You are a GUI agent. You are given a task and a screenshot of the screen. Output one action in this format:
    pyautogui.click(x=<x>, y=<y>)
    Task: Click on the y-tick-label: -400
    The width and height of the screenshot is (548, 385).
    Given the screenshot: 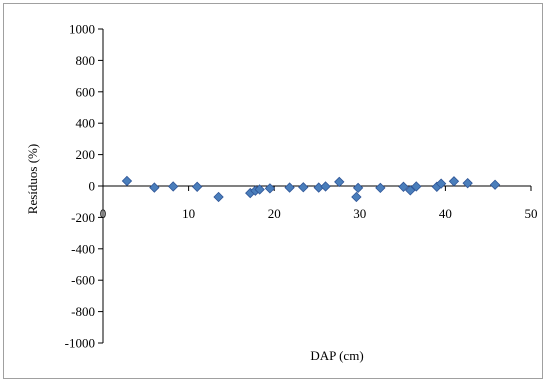 What is the action you would take?
    pyautogui.click(x=83, y=248)
    